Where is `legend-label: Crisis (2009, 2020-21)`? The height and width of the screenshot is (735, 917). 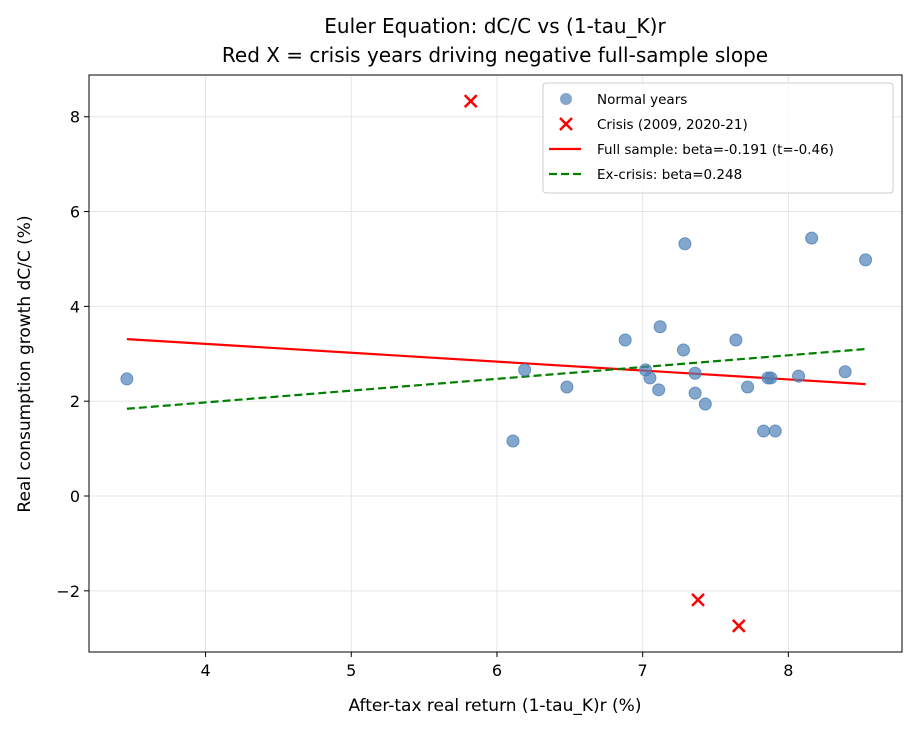
legend-label: Crisis (2009, 2020-21) is located at coordinates (672, 125).